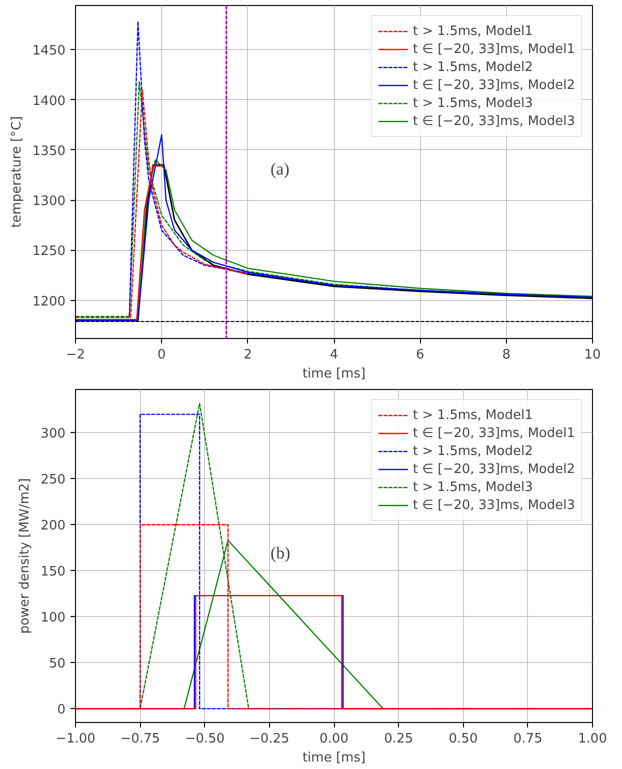  I want to click on x-tick-label: 0.00, so click(334, 739).